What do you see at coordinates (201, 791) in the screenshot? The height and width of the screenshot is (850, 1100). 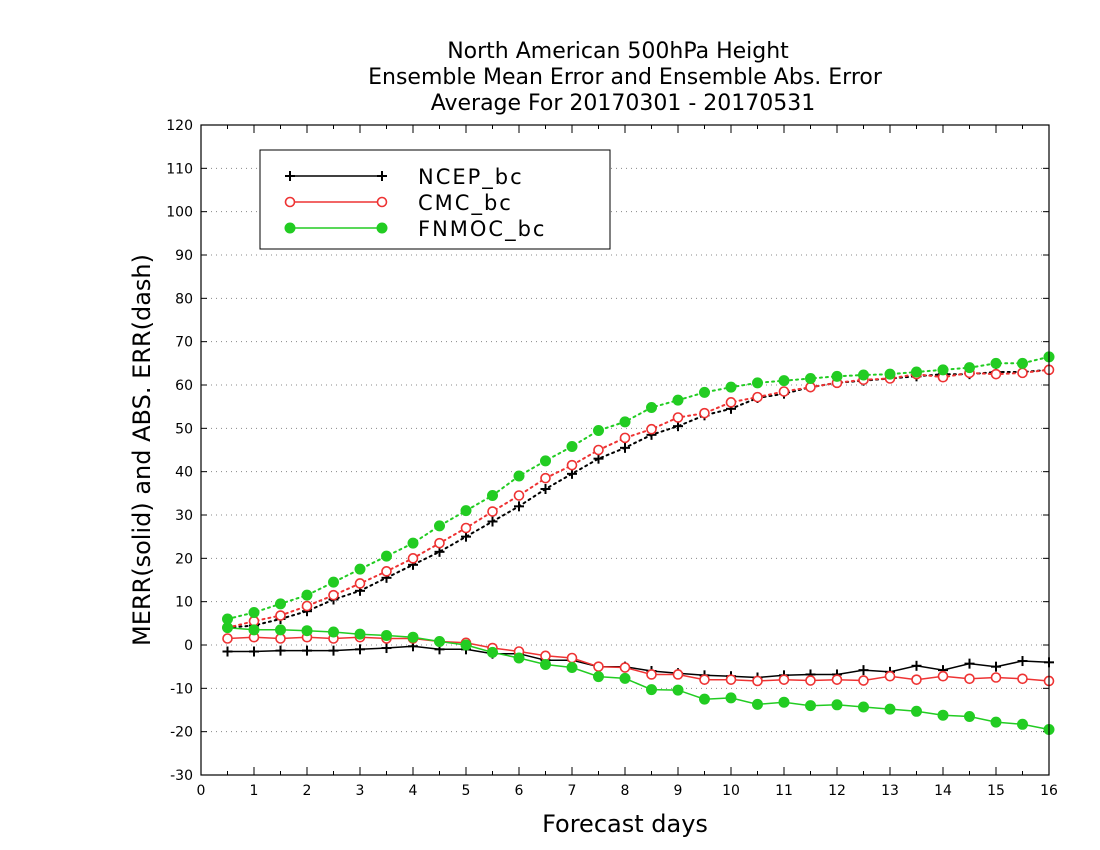 I see `x-tick-label: 0` at bounding box center [201, 791].